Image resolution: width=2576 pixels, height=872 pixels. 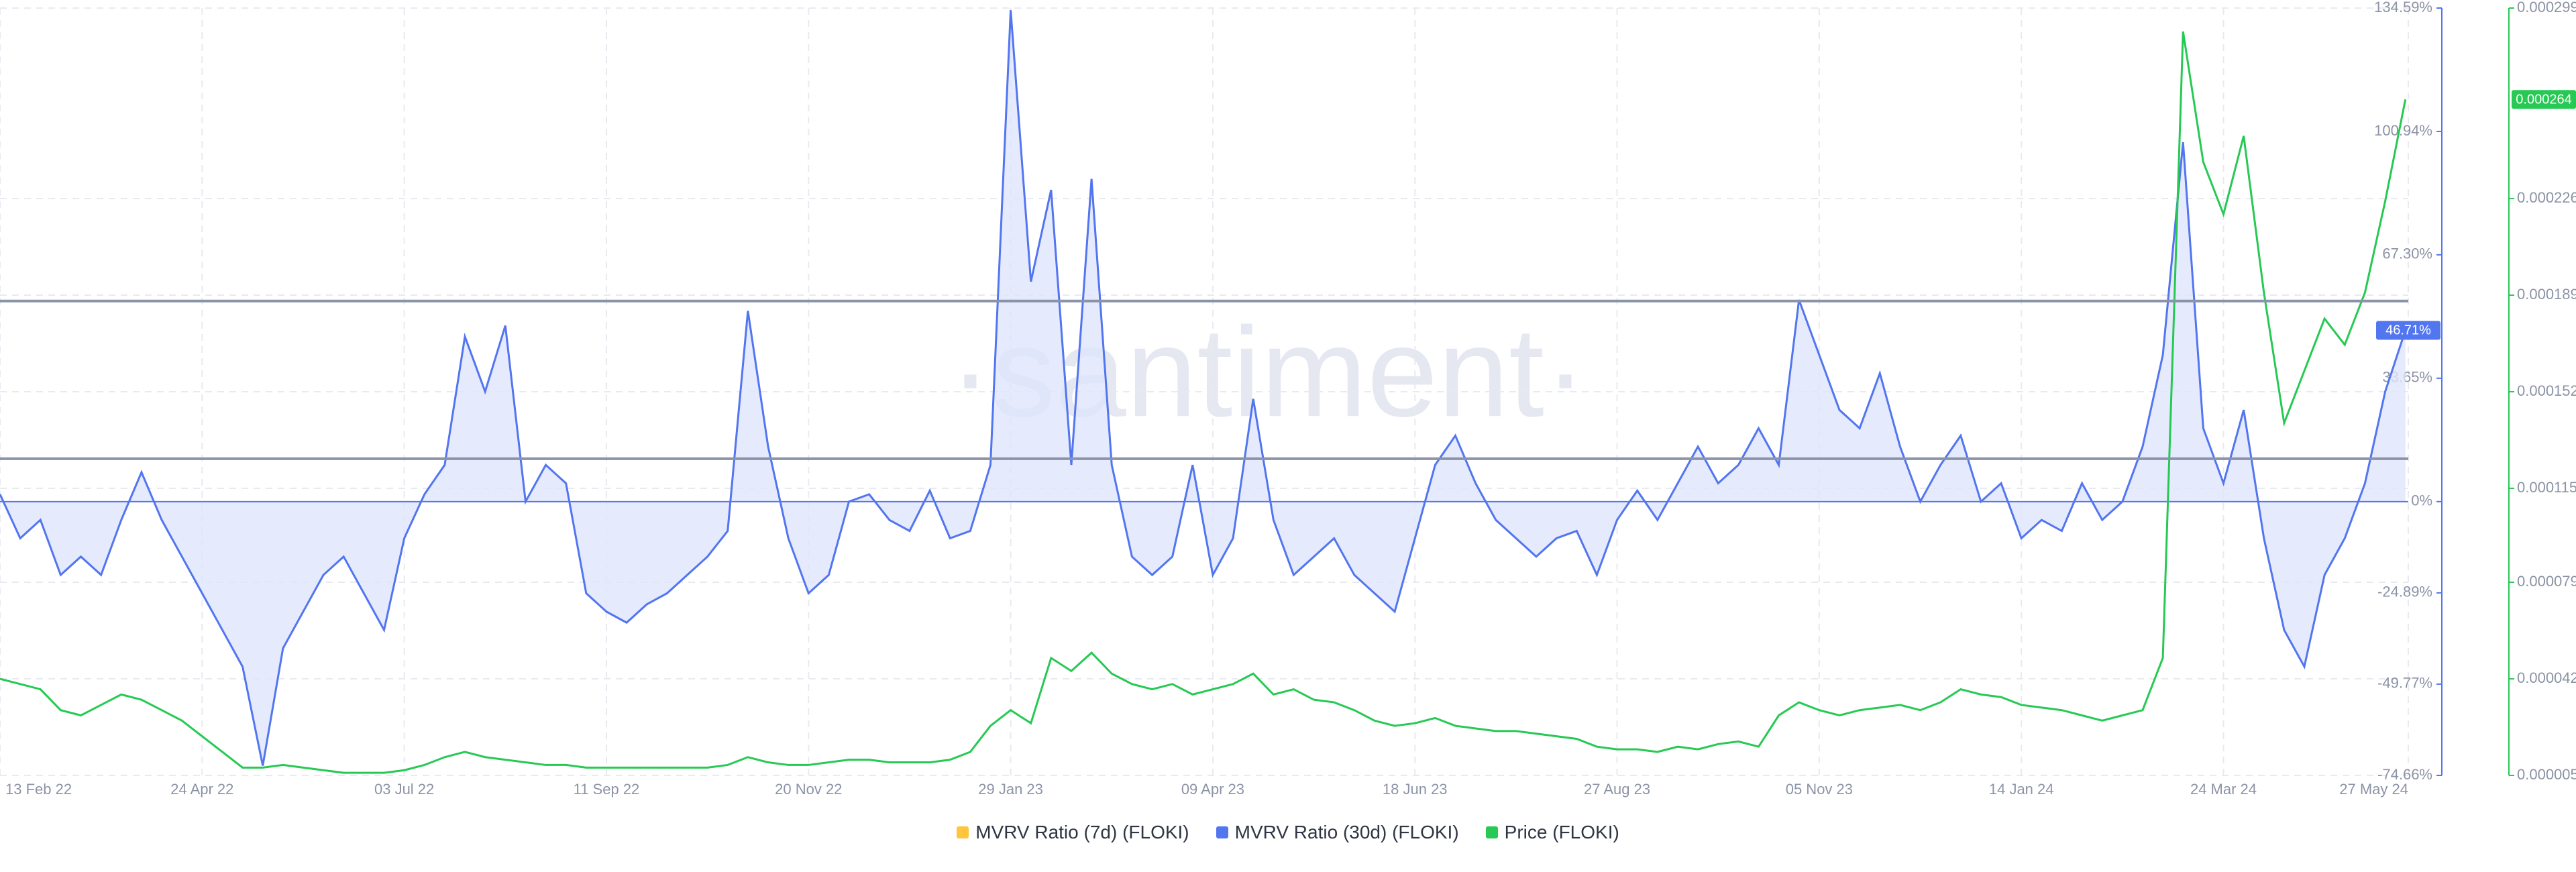 What do you see at coordinates (2404, 592) in the screenshot?
I see `y-tick-label: -24.89%` at bounding box center [2404, 592].